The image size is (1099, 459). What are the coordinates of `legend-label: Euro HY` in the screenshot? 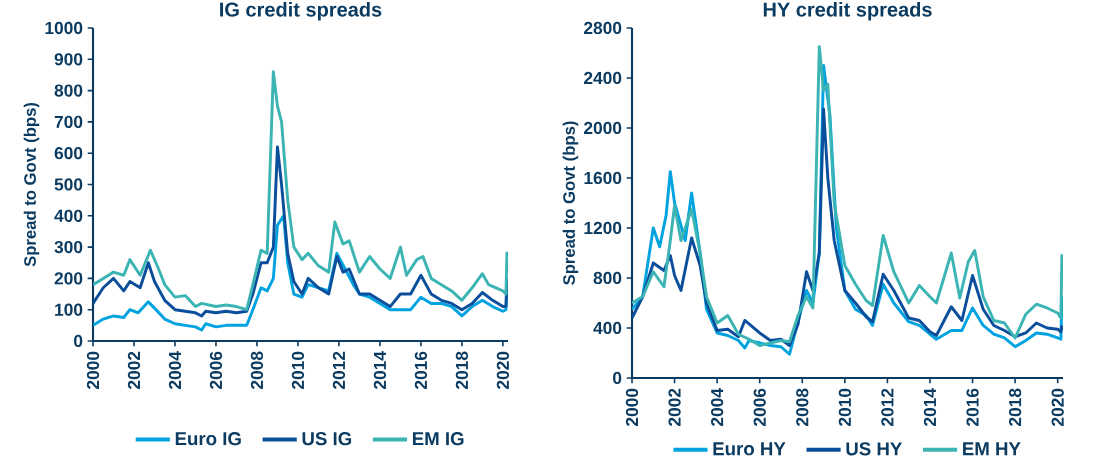 It's located at (749, 449).